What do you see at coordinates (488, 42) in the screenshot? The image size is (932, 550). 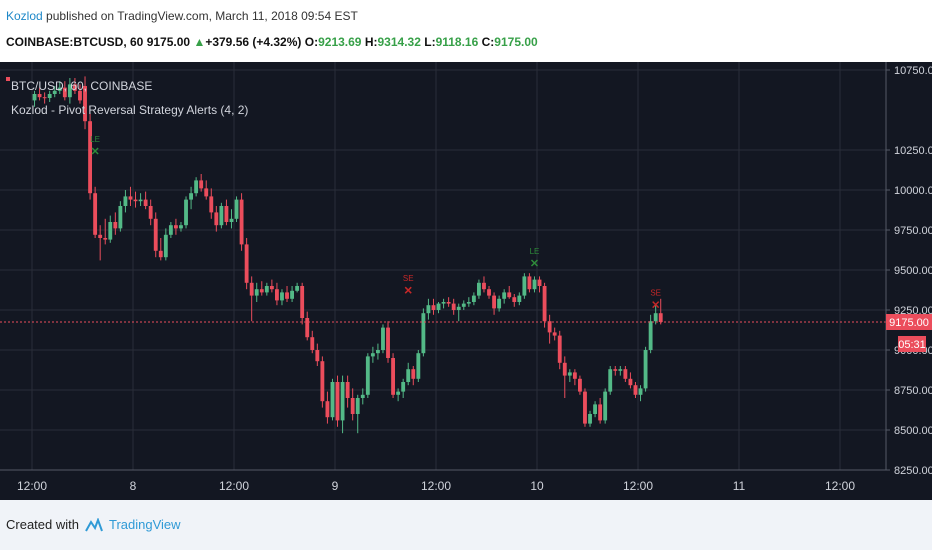 I see `close-label: C:` at bounding box center [488, 42].